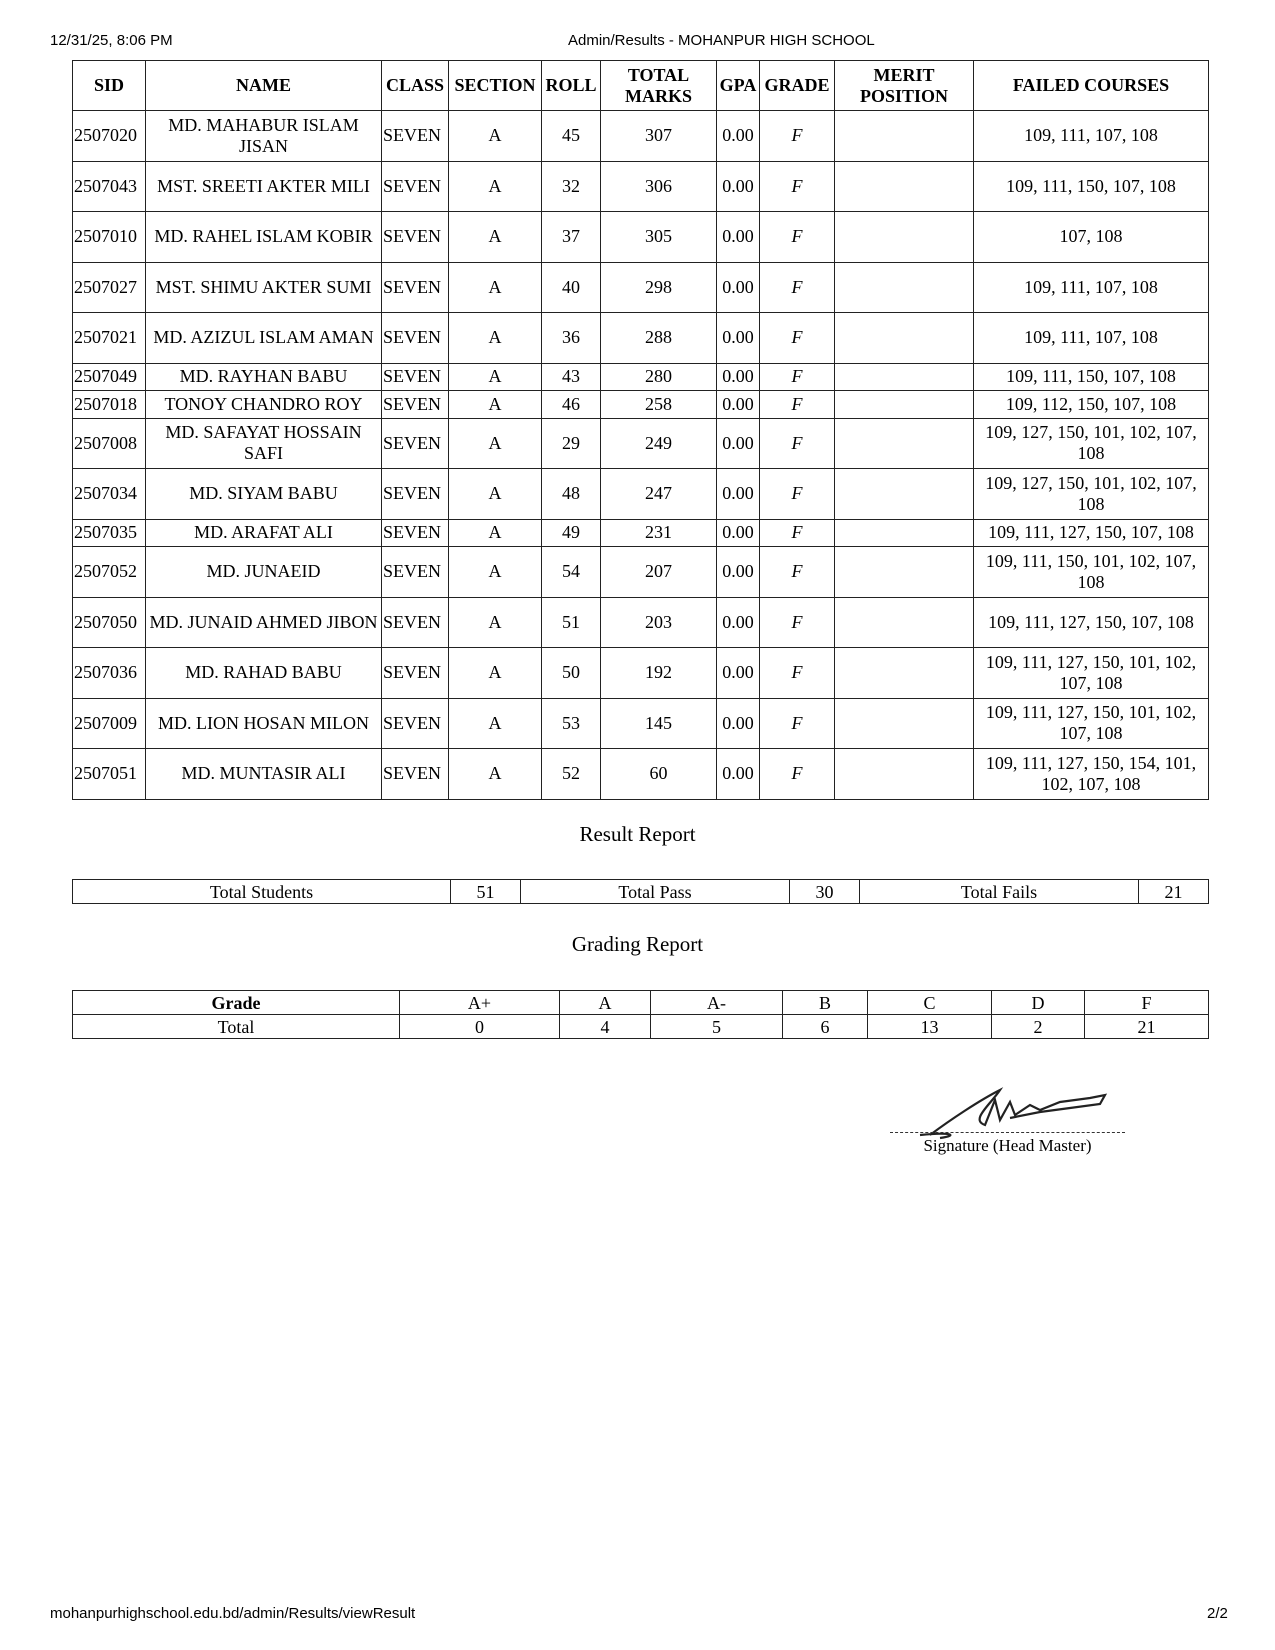 The image size is (1275, 1650). Describe the element at coordinates (637, 834) in the screenshot. I see `result-report-title: Result Report` at that location.